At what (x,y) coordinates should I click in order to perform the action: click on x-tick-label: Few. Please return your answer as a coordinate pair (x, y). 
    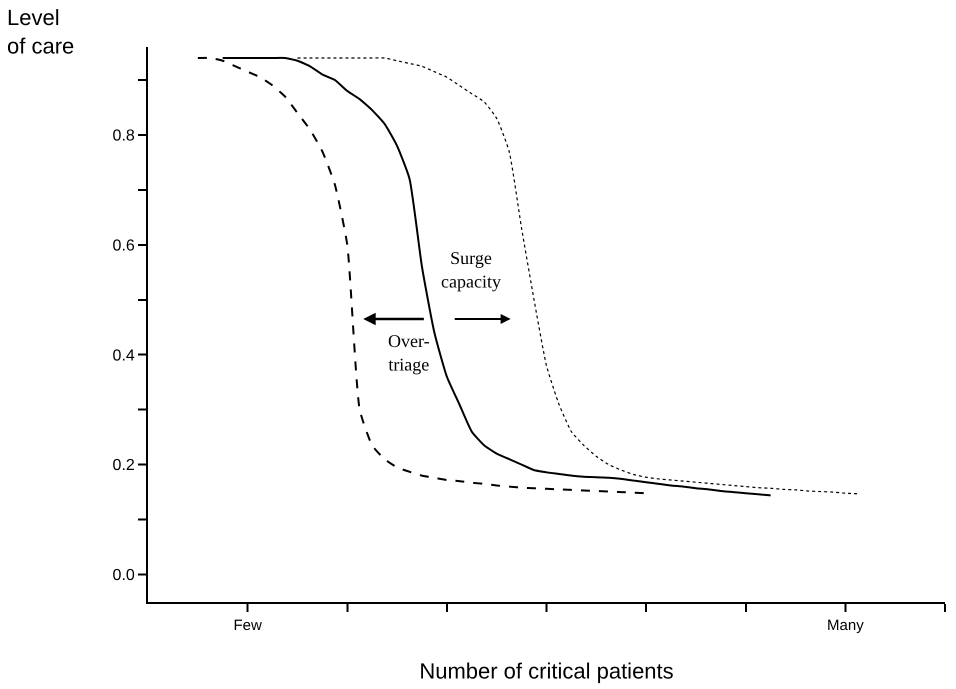
    Looking at the image, I should click on (247, 625).